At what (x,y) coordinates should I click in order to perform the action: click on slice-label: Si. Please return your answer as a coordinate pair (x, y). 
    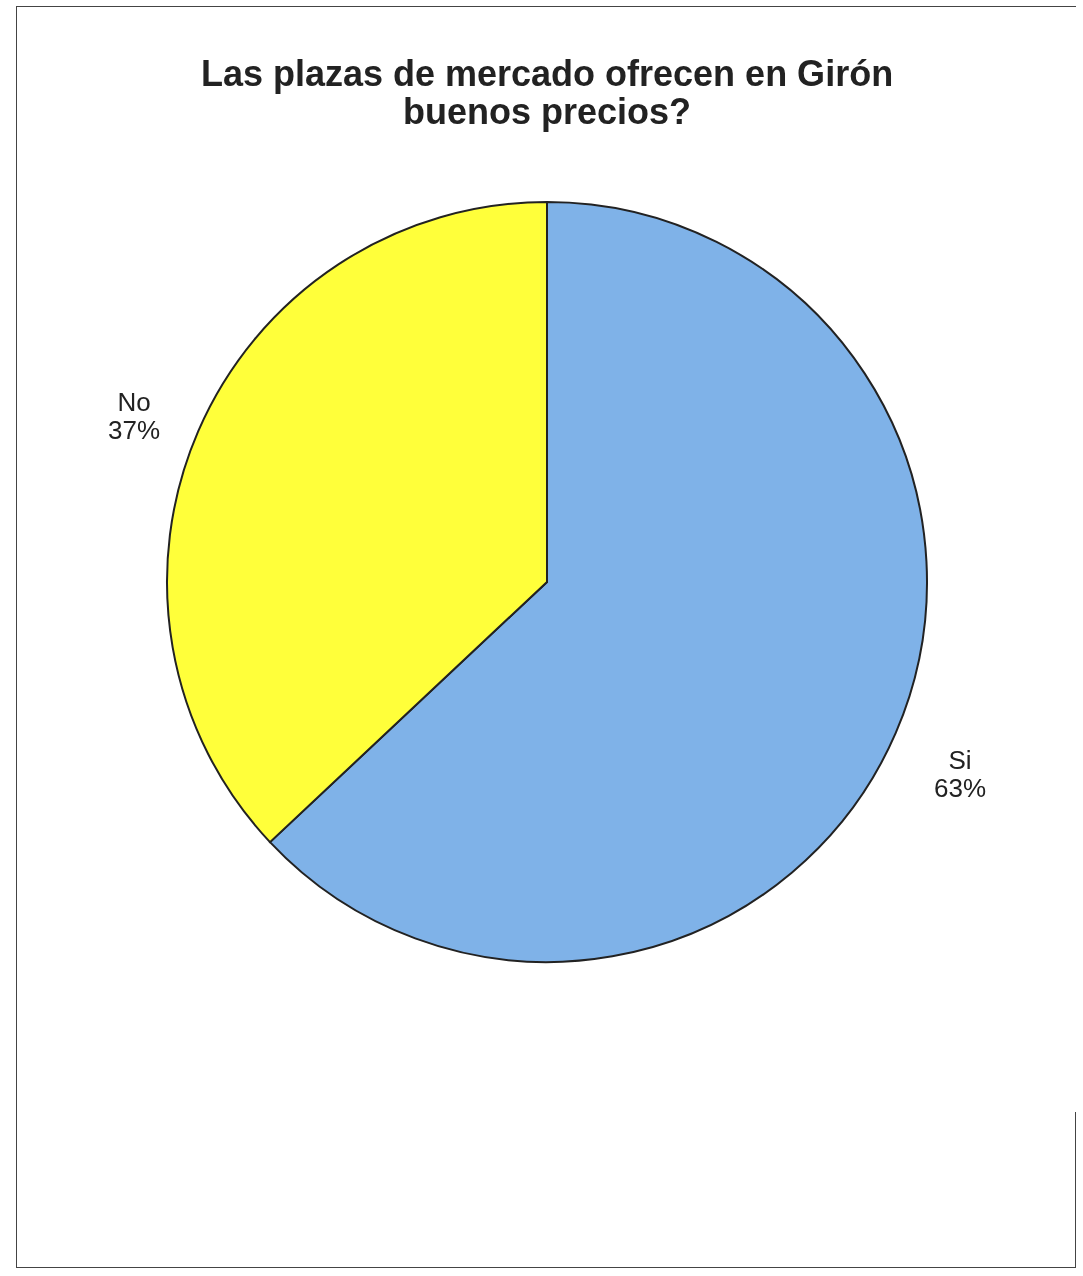
    Looking at the image, I should click on (960, 759).